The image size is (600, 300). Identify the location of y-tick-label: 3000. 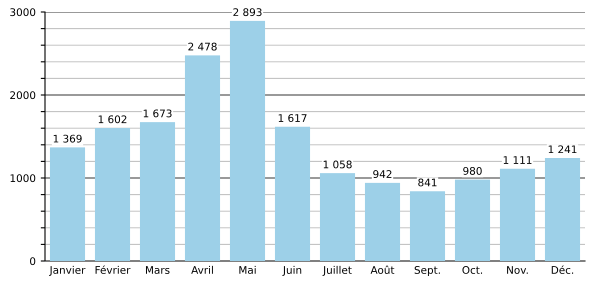
(23, 12).